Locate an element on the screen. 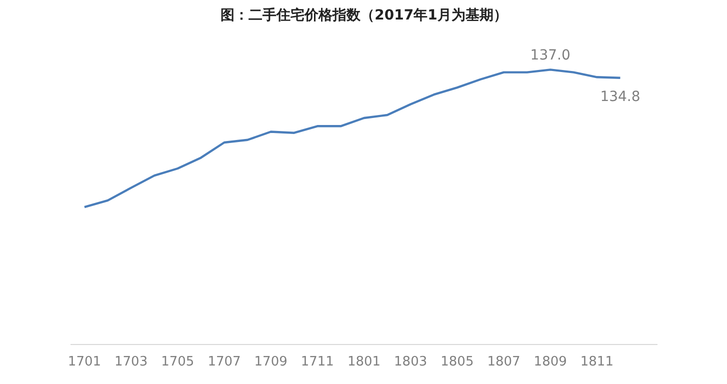 This screenshot has height=384, width=727. data-label: 137.0 is located at coordinates (550, 56).